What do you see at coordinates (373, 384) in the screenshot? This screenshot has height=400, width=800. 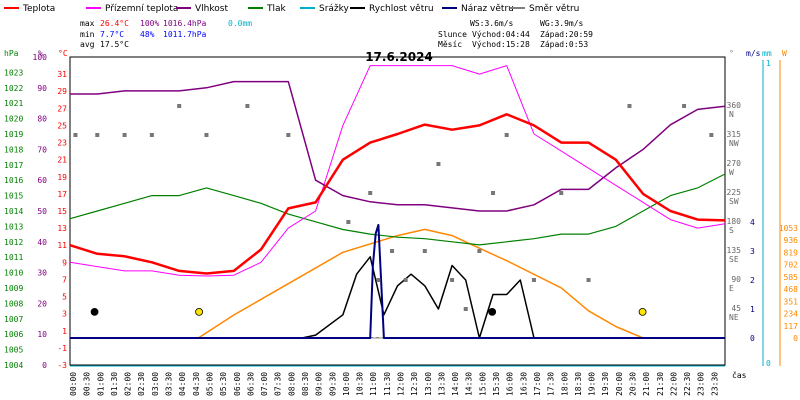 I see `tick-time: 11:00` at bounding box center [373, 384].